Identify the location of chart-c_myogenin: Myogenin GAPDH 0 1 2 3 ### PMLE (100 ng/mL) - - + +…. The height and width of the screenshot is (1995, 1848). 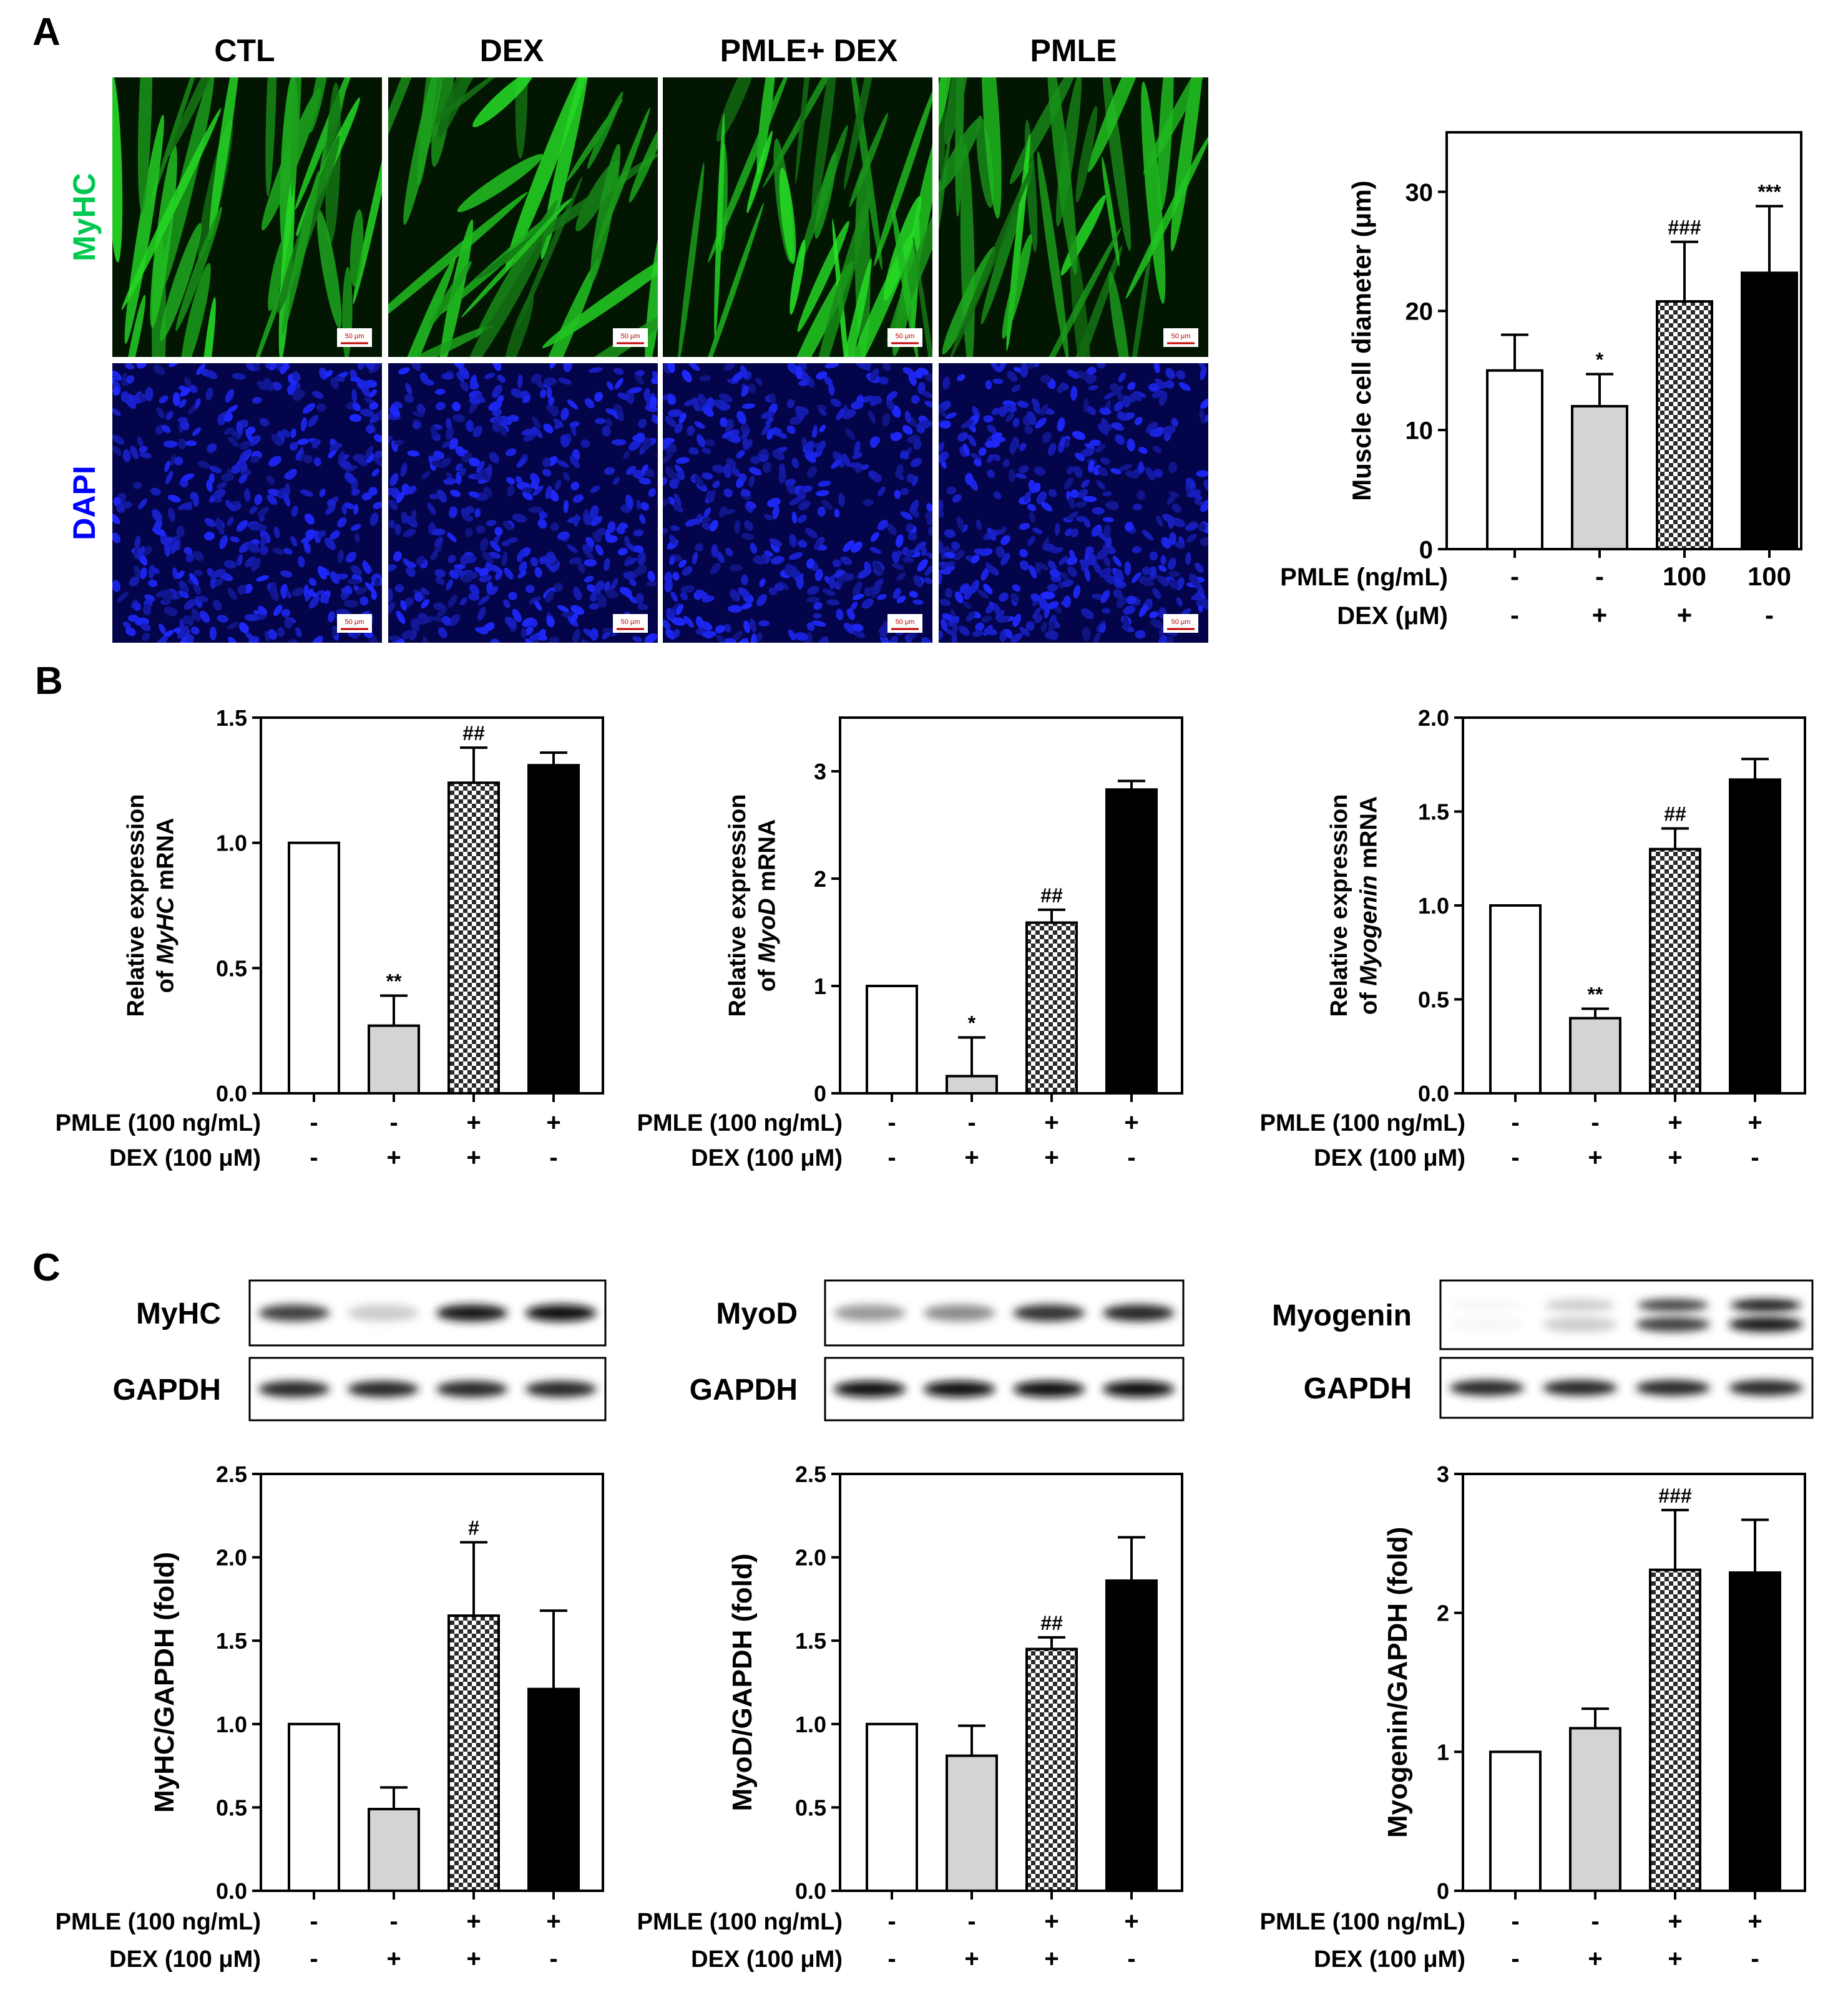
(1537, 1626).